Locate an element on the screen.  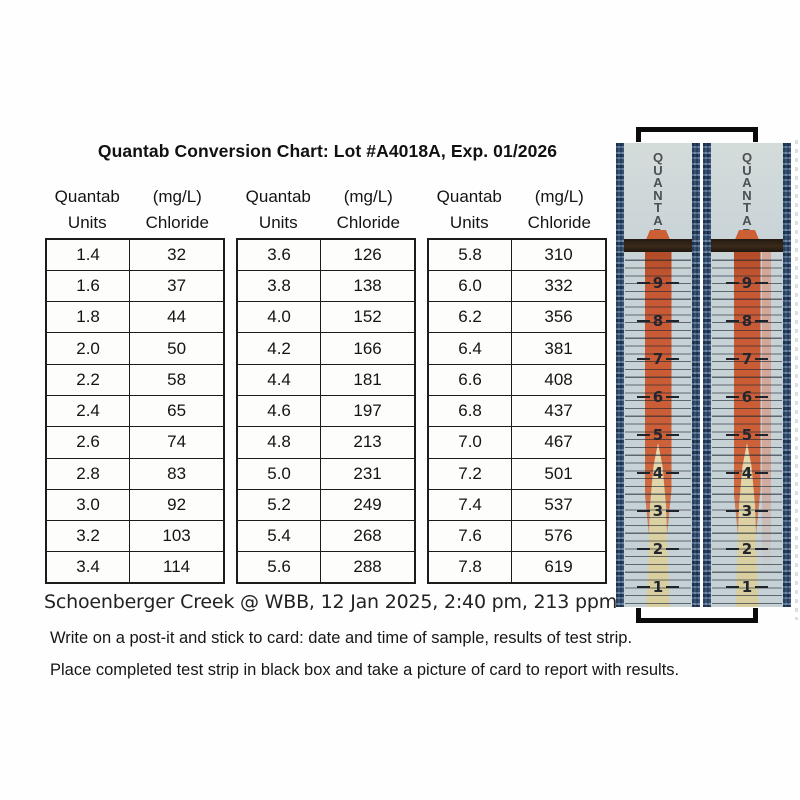
scale-mark-4: 4 is located at coordinates (658, 473).